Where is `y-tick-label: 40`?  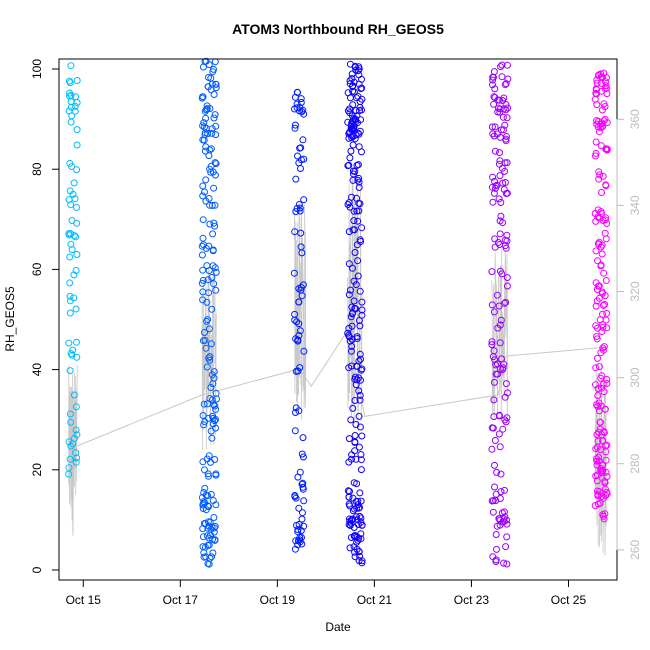
y-tick-label: 40 is located at coordinates (37, 370).